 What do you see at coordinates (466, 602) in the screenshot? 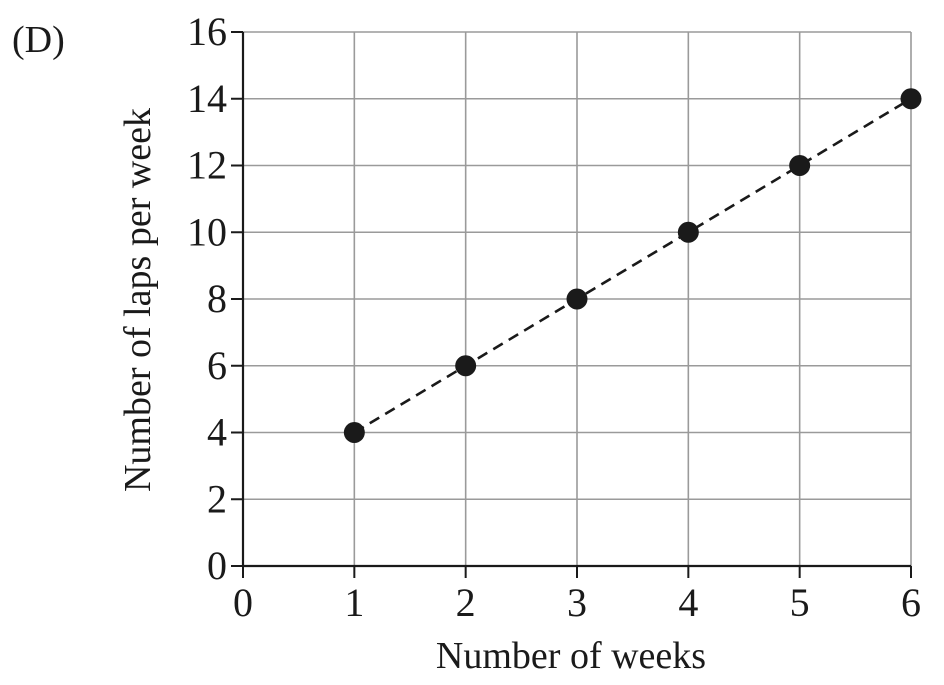
I see `x-tick-label-2: 2` at bounding box center [466, 602].